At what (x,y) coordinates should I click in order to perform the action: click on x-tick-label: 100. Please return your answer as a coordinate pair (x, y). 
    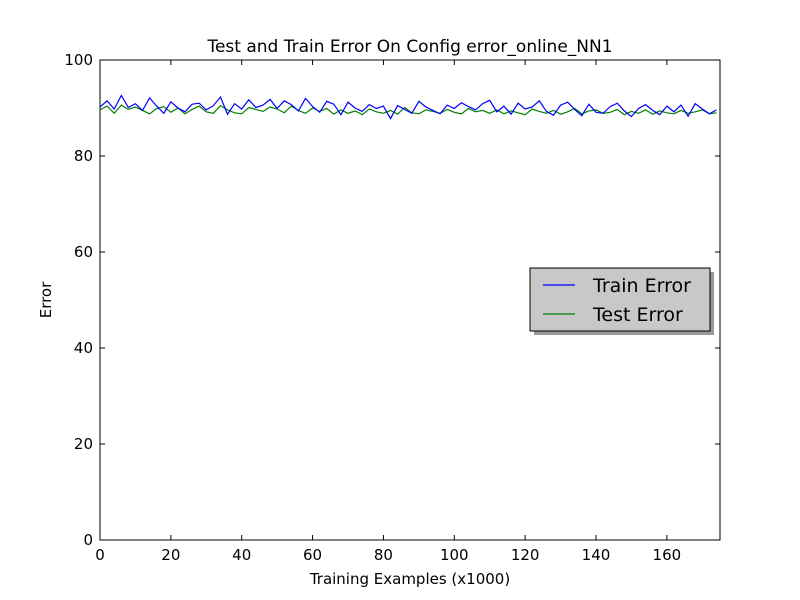
    Looking at the image, I should click on (454, 555).